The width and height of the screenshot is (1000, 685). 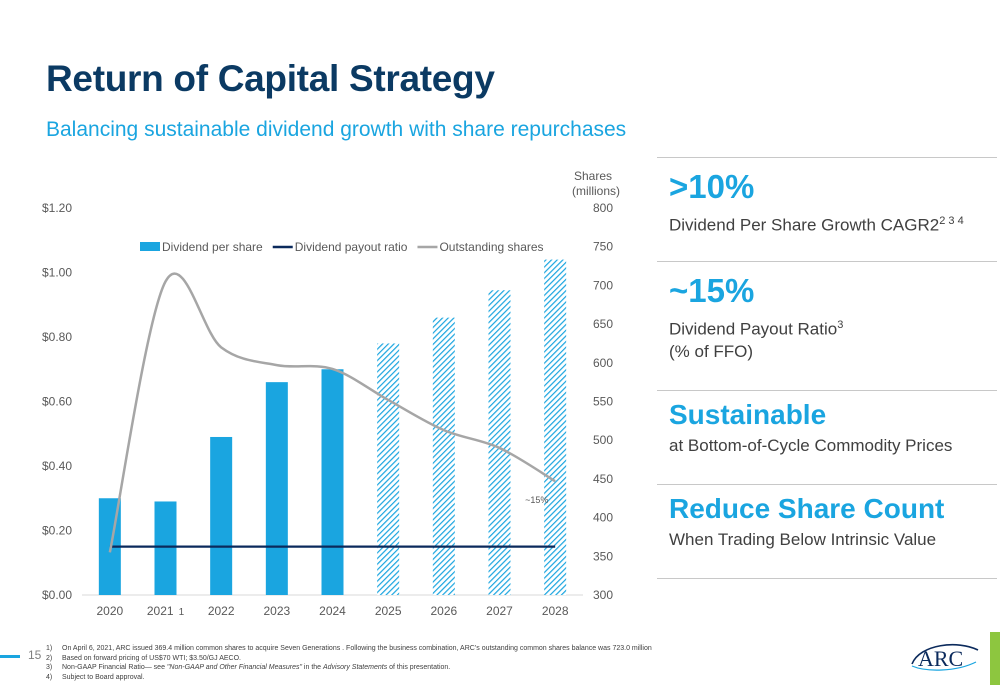 What do you see at coordinates (827, 578) in the screenshot?
I see `kpi-divider` at bounding box center [827, 578].